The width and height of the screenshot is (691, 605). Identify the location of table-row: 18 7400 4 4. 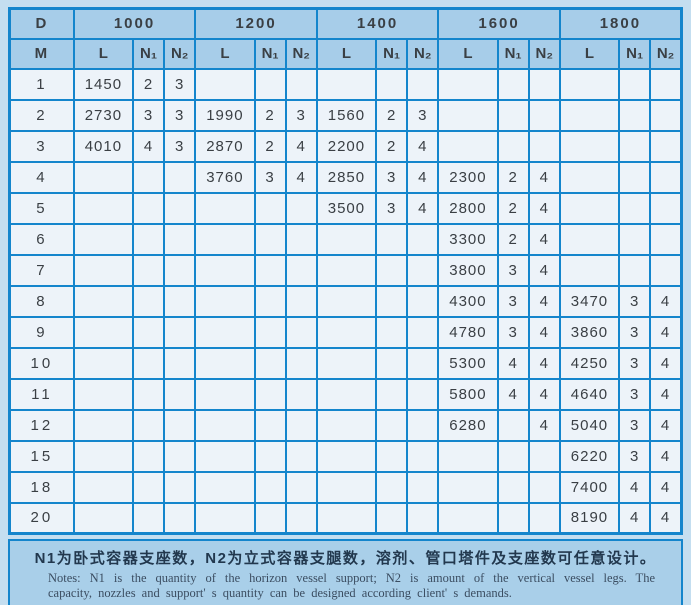
(345, 487).